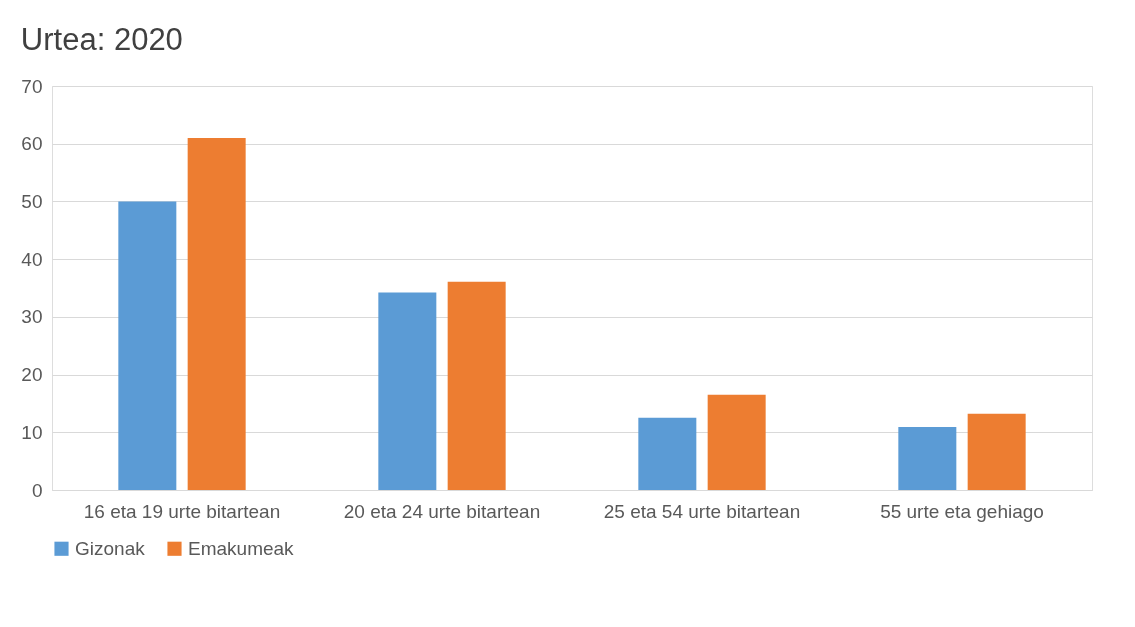 This screenshot has height=627, width=1135. What do you see at coordinates (101, 39) in the screenshot?
I see `chart-title: Urtea: 2020` at bounding box center [101, 39].